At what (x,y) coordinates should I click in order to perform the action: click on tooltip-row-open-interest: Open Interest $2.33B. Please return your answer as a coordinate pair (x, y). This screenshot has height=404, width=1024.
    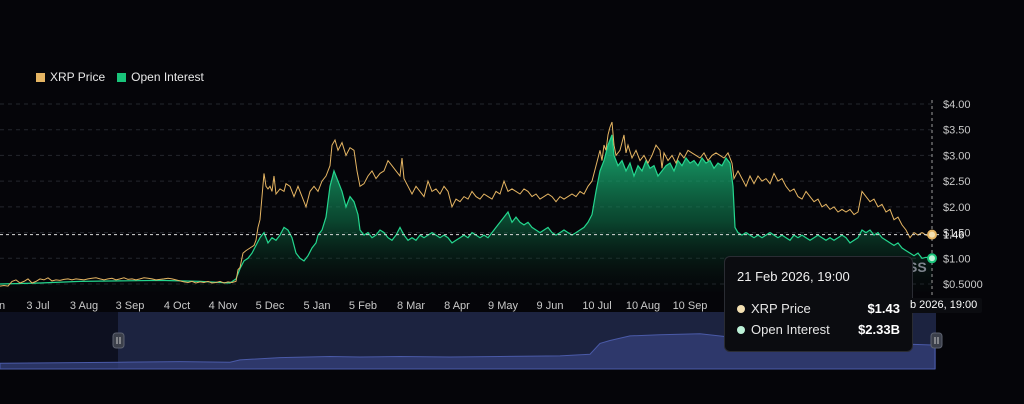
    Looking at the image, I should click on (818, 329).